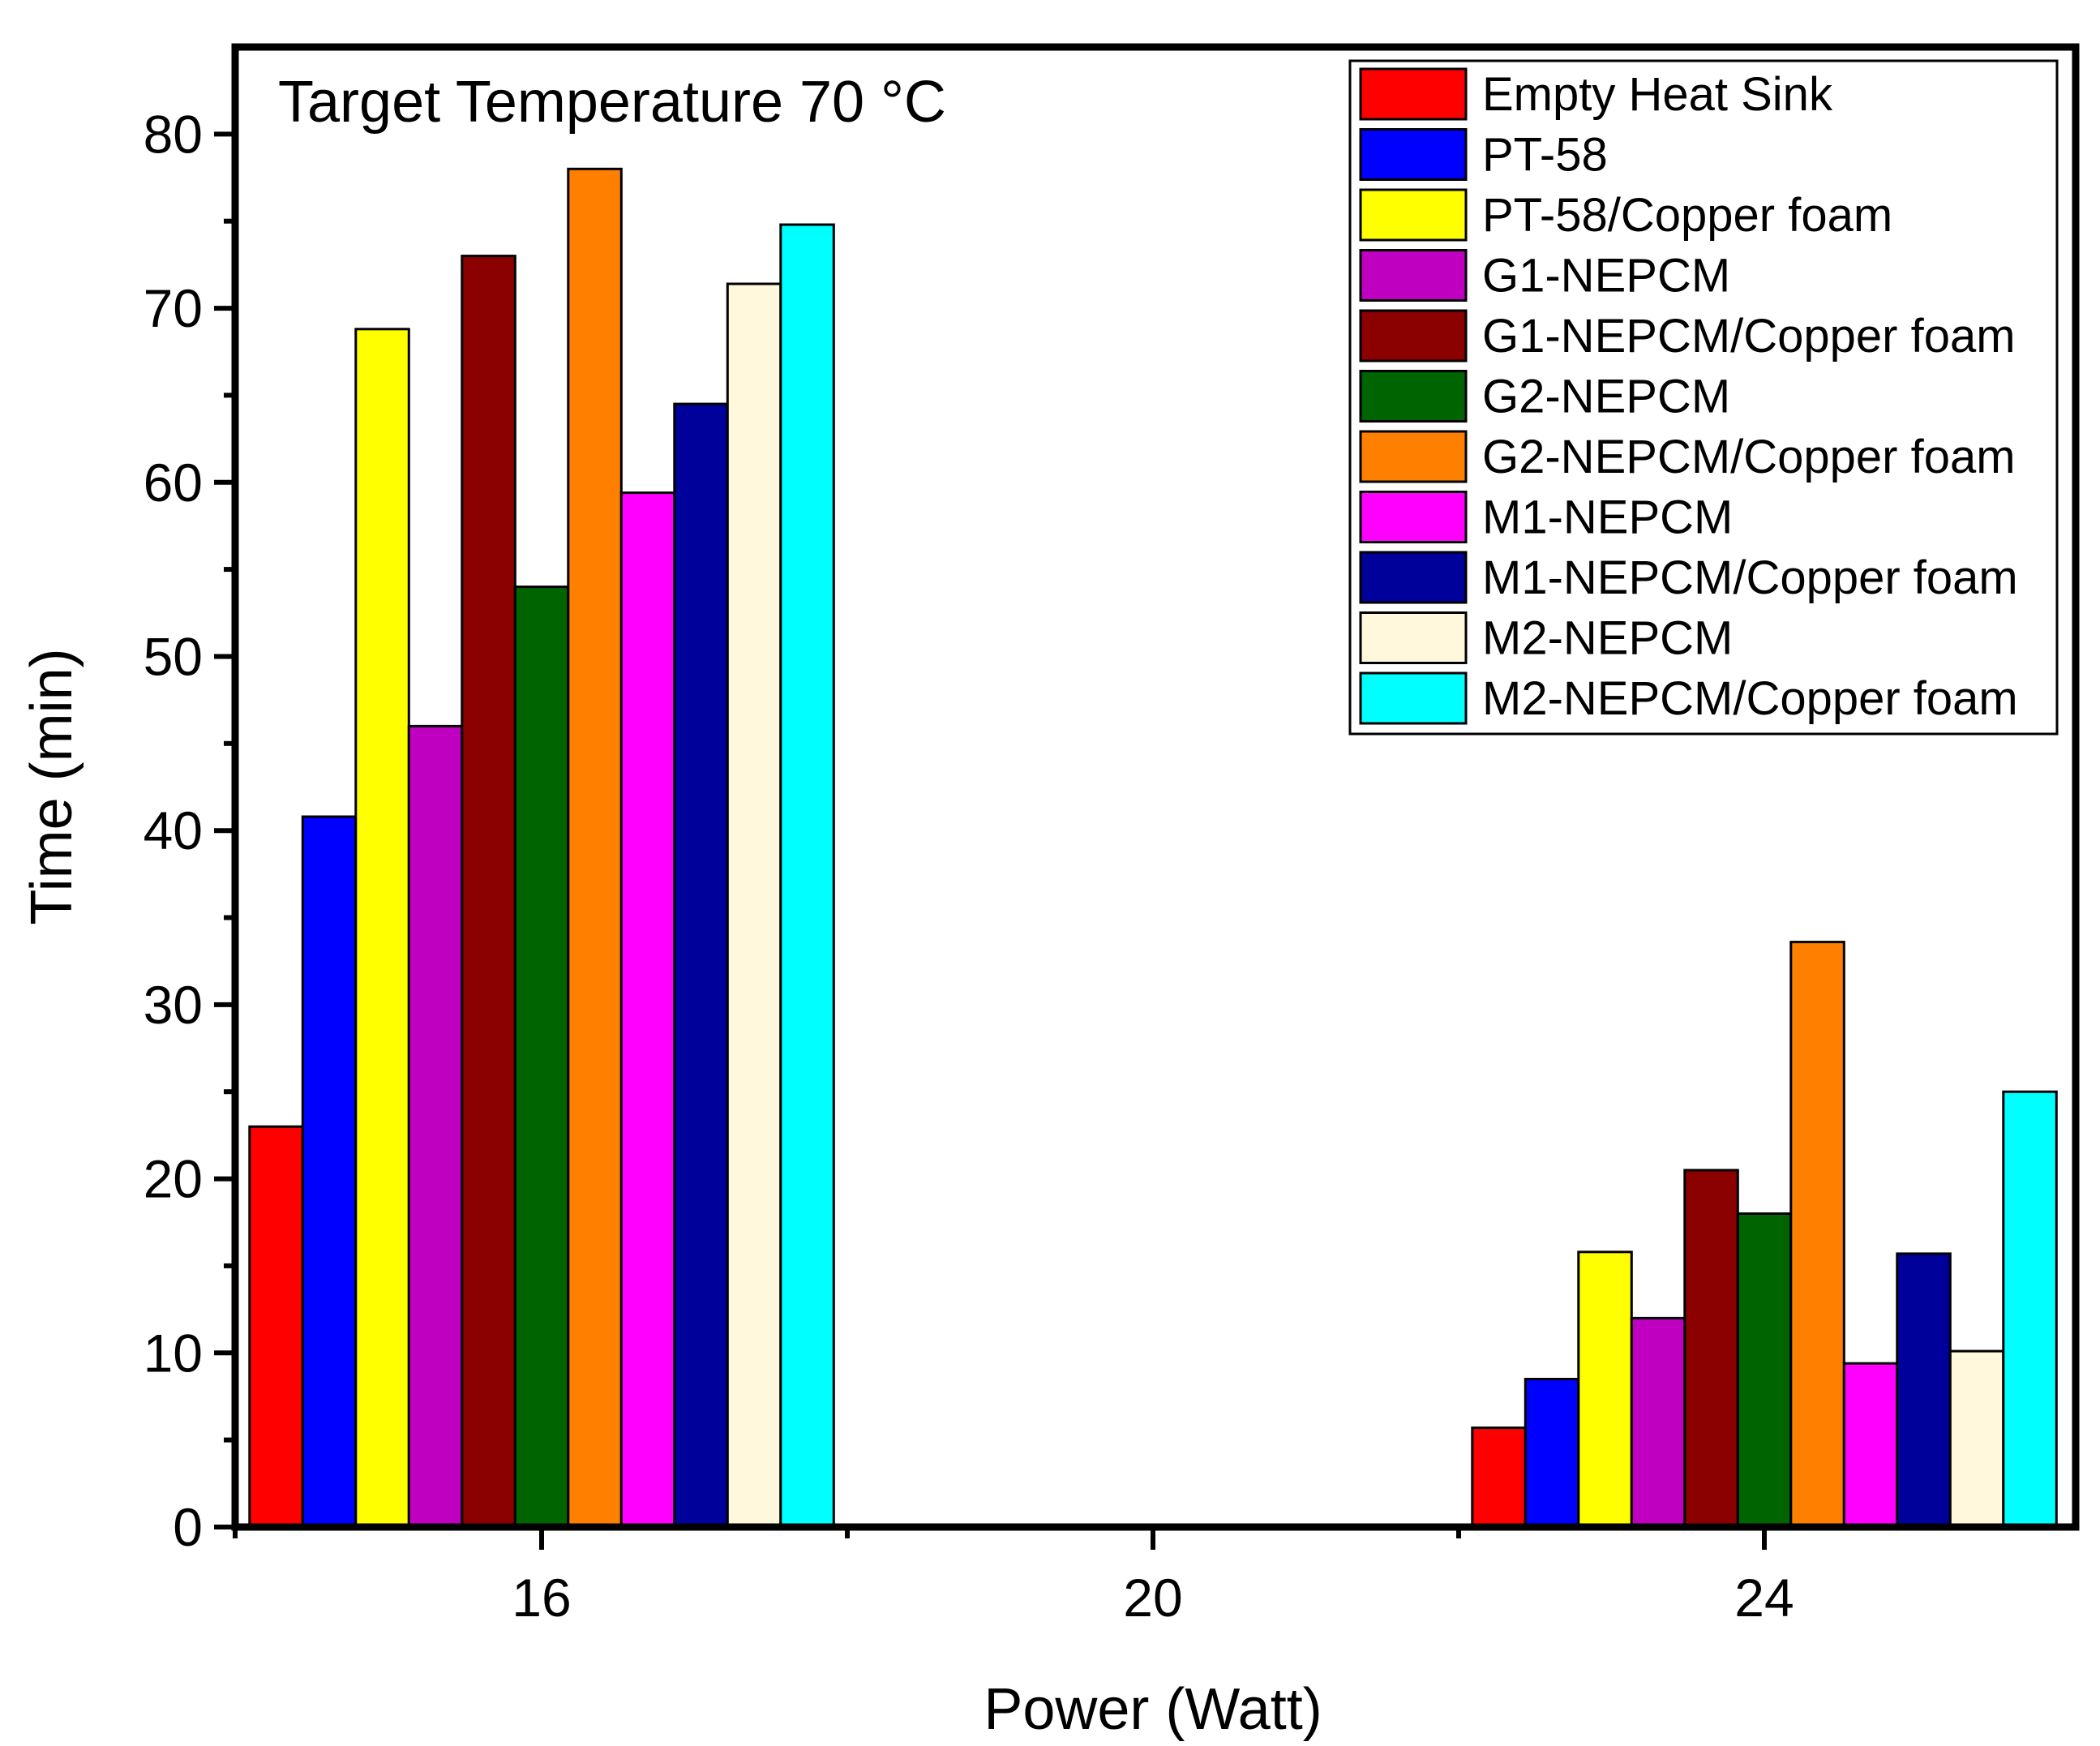  Describe the element at coordinates (174, 308) in the screenshot. I see `y-tick-label: 70` at that location.